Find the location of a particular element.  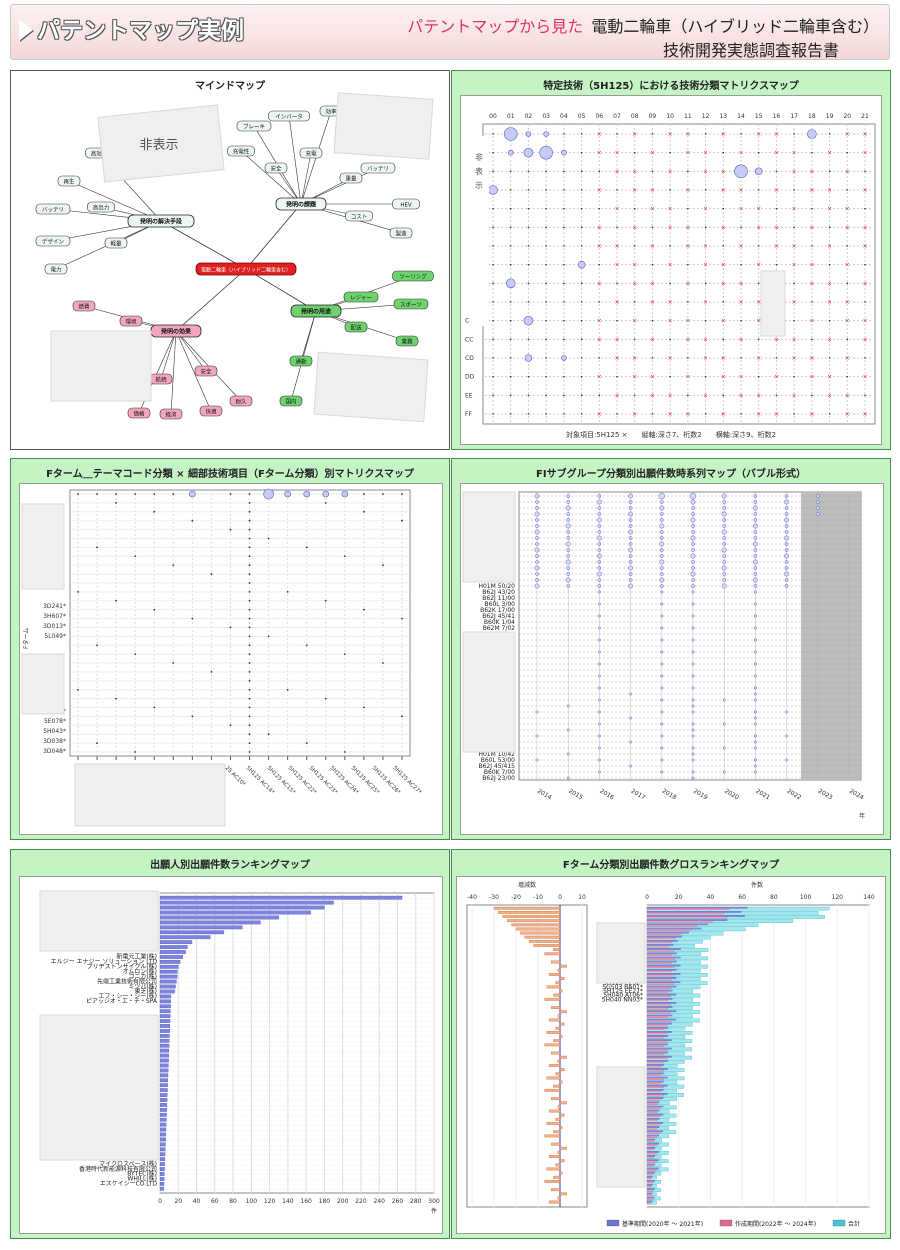

leaf-label: 高出力 is located at coordinates (101, 208).